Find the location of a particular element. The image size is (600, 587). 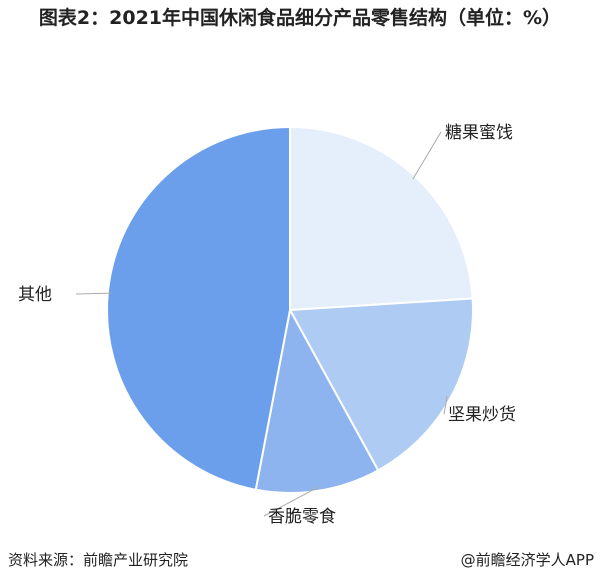

chart-title: 图表2：2021年中国休闲食品细分产品零售结构（单位：%） is located at coordinates (300, 18).